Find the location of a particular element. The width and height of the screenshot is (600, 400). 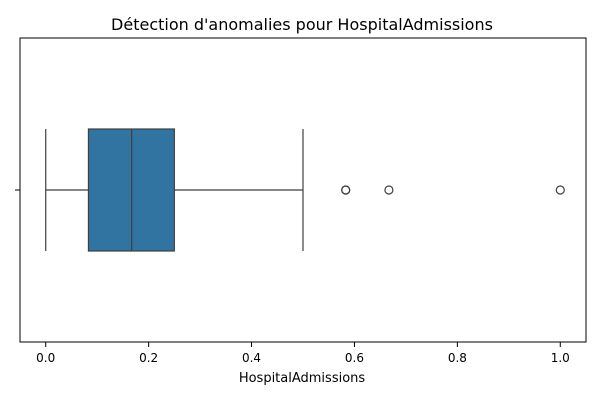

box-group is located at coordinates (174, 190).